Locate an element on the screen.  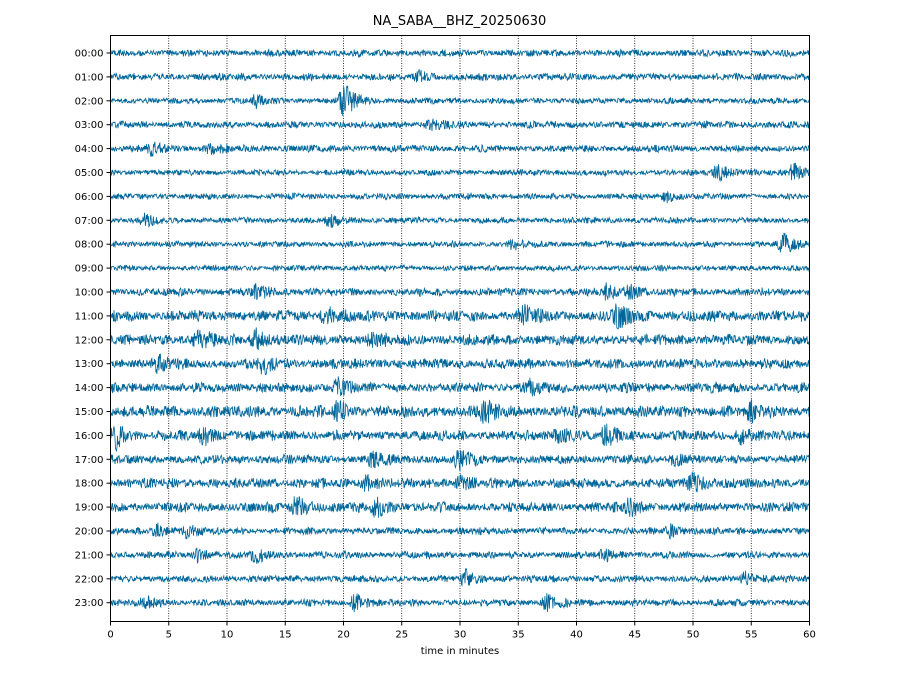
x-tick-label: 35 is located at coordinates (518, 635).